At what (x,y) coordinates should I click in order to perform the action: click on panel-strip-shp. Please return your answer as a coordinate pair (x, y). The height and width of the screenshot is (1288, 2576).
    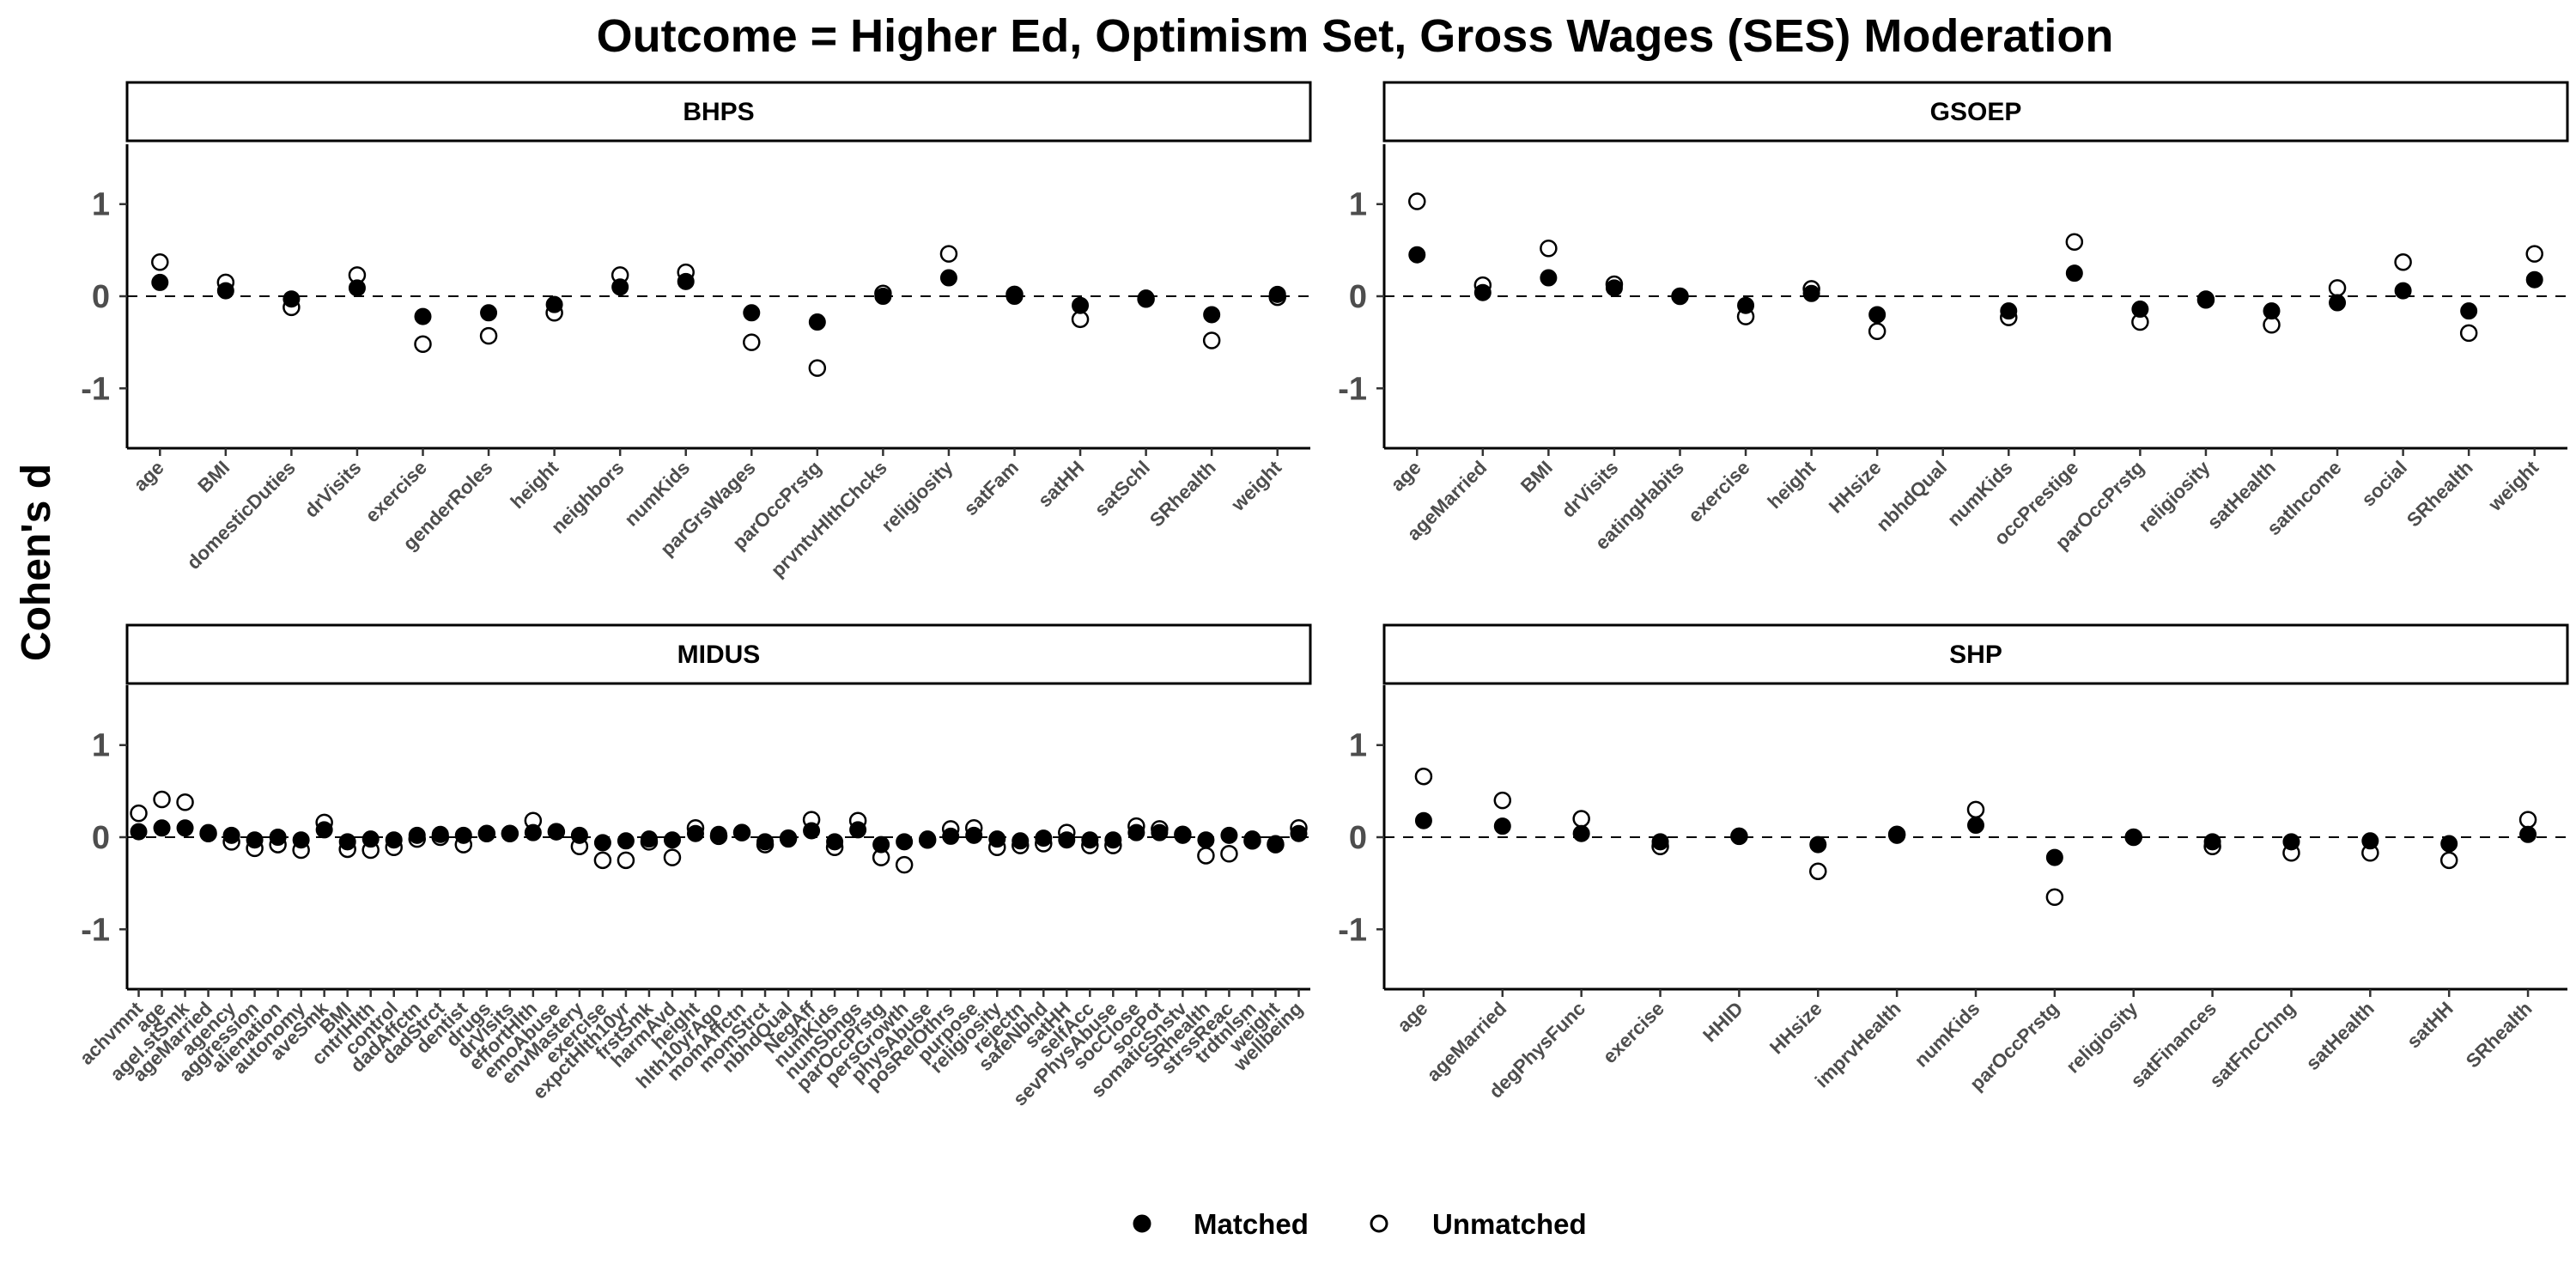
    Looking at the image, I should click on (1975, 654).